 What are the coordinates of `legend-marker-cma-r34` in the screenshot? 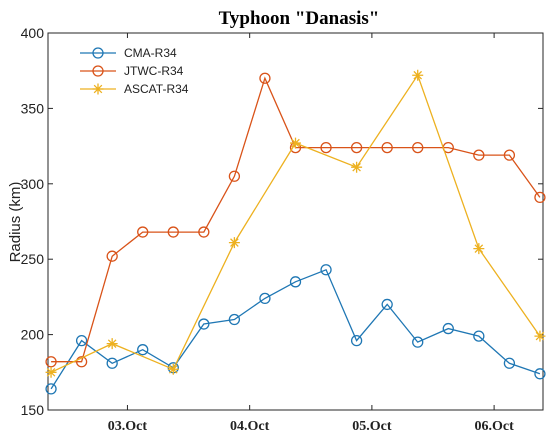 It's located at (98, 53).